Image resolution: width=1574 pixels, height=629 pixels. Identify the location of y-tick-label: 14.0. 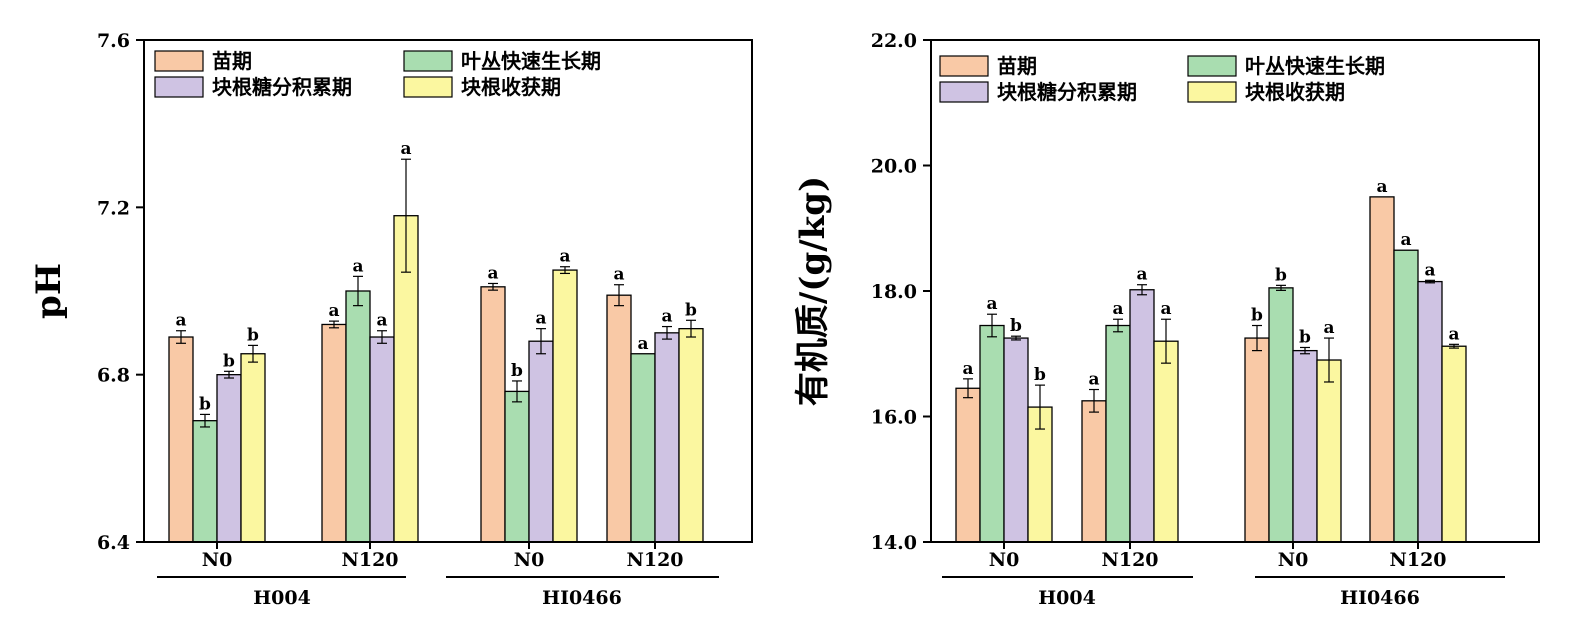
(894, 543).